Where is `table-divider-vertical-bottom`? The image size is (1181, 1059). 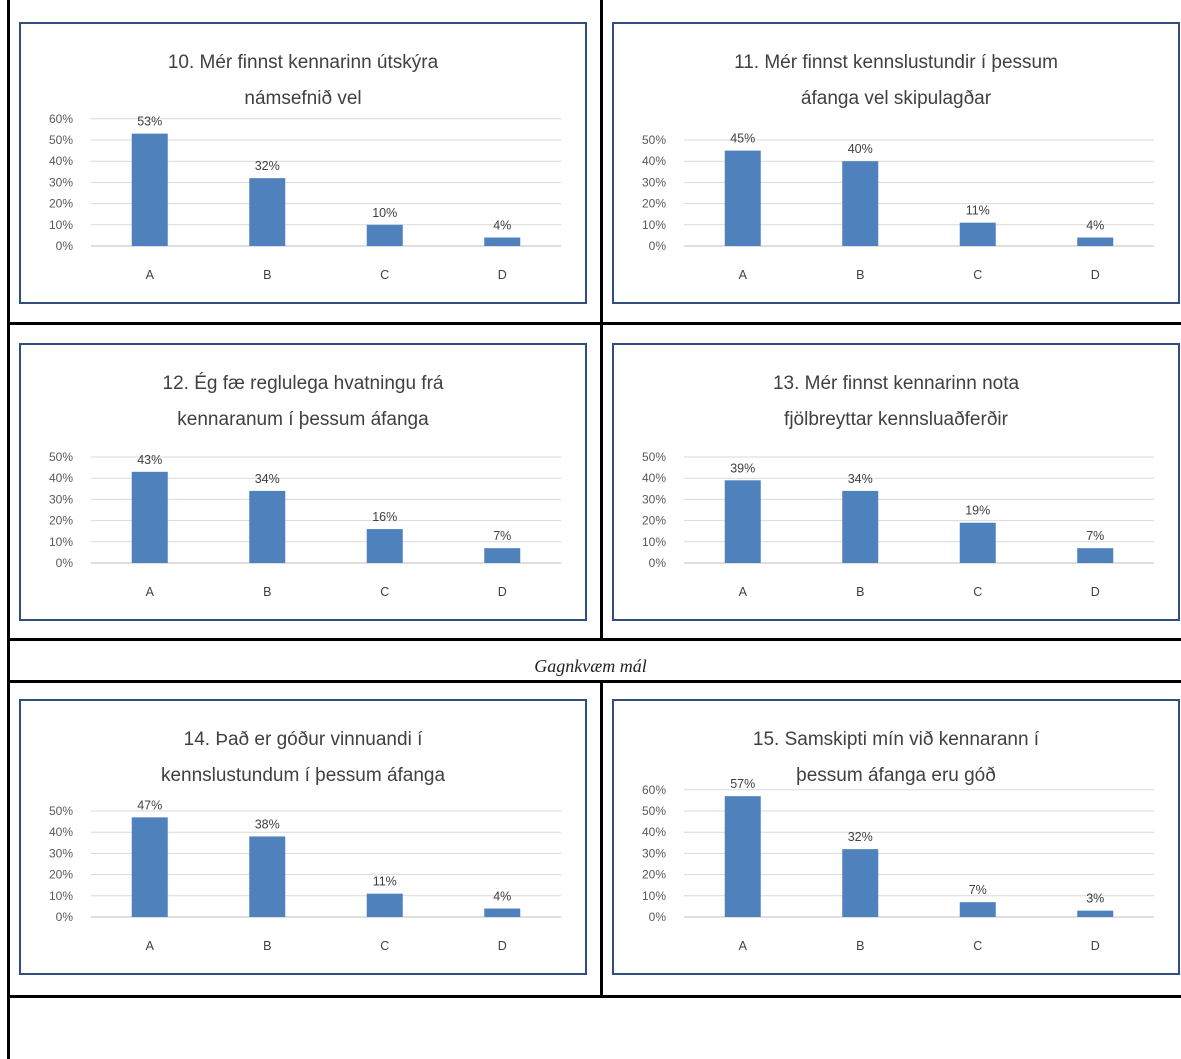 table-divider-vertical-bottom is located at coordinates (601, 839).